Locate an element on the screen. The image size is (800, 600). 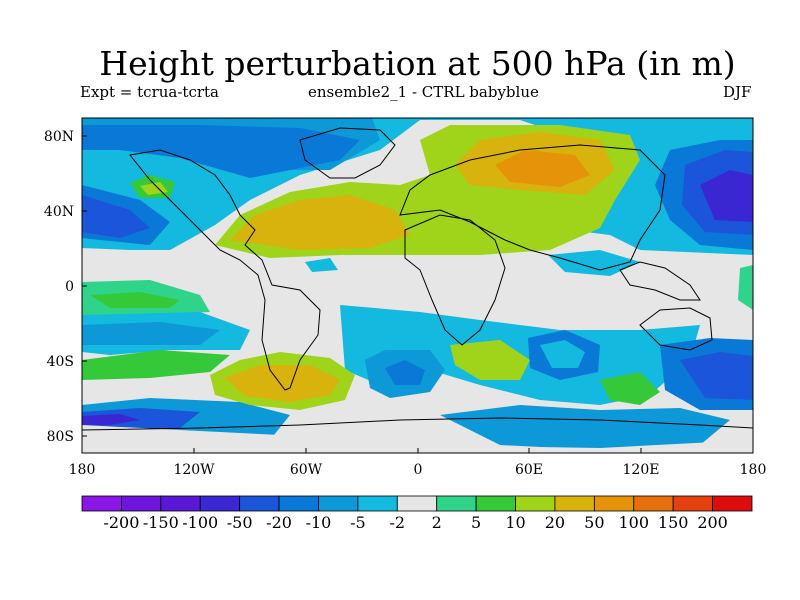
colorbar-label: 20 is located at coordinates (555, 522).